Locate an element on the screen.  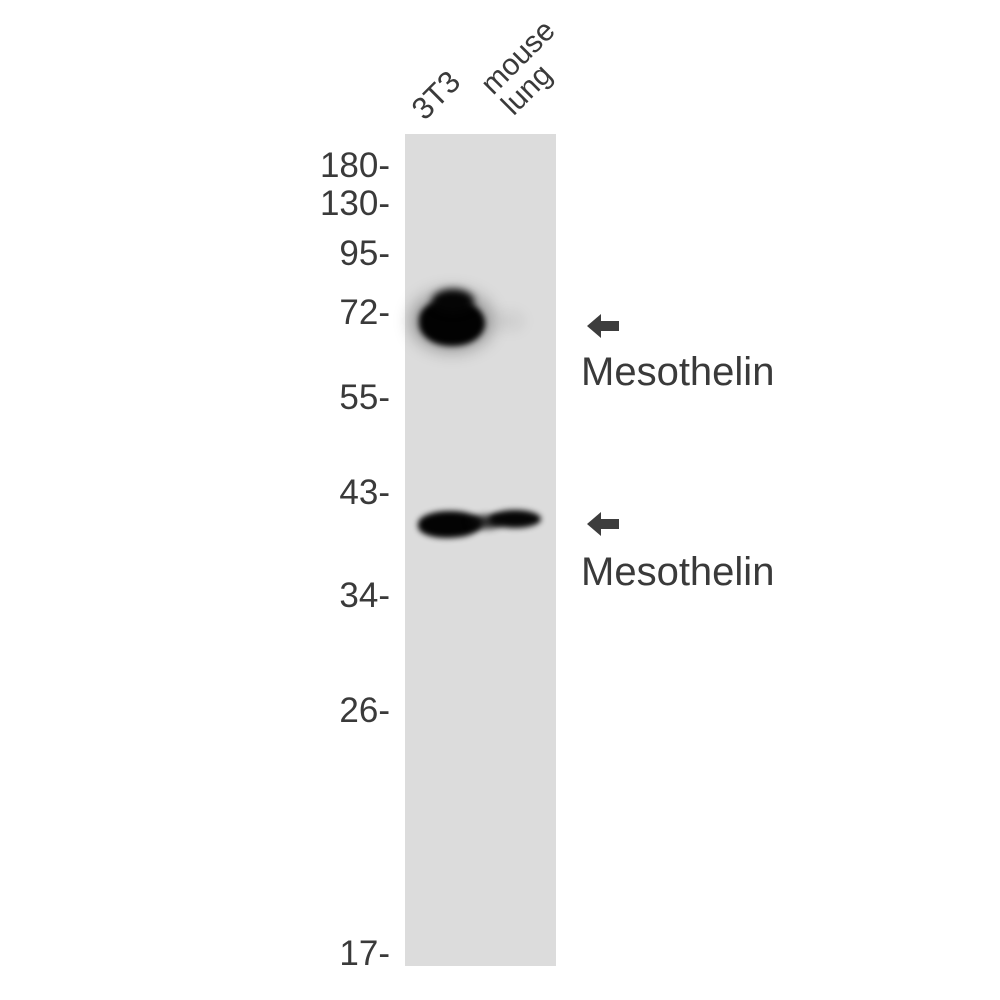
band-upper-lane2-faint is located at coordinates (510, 321).